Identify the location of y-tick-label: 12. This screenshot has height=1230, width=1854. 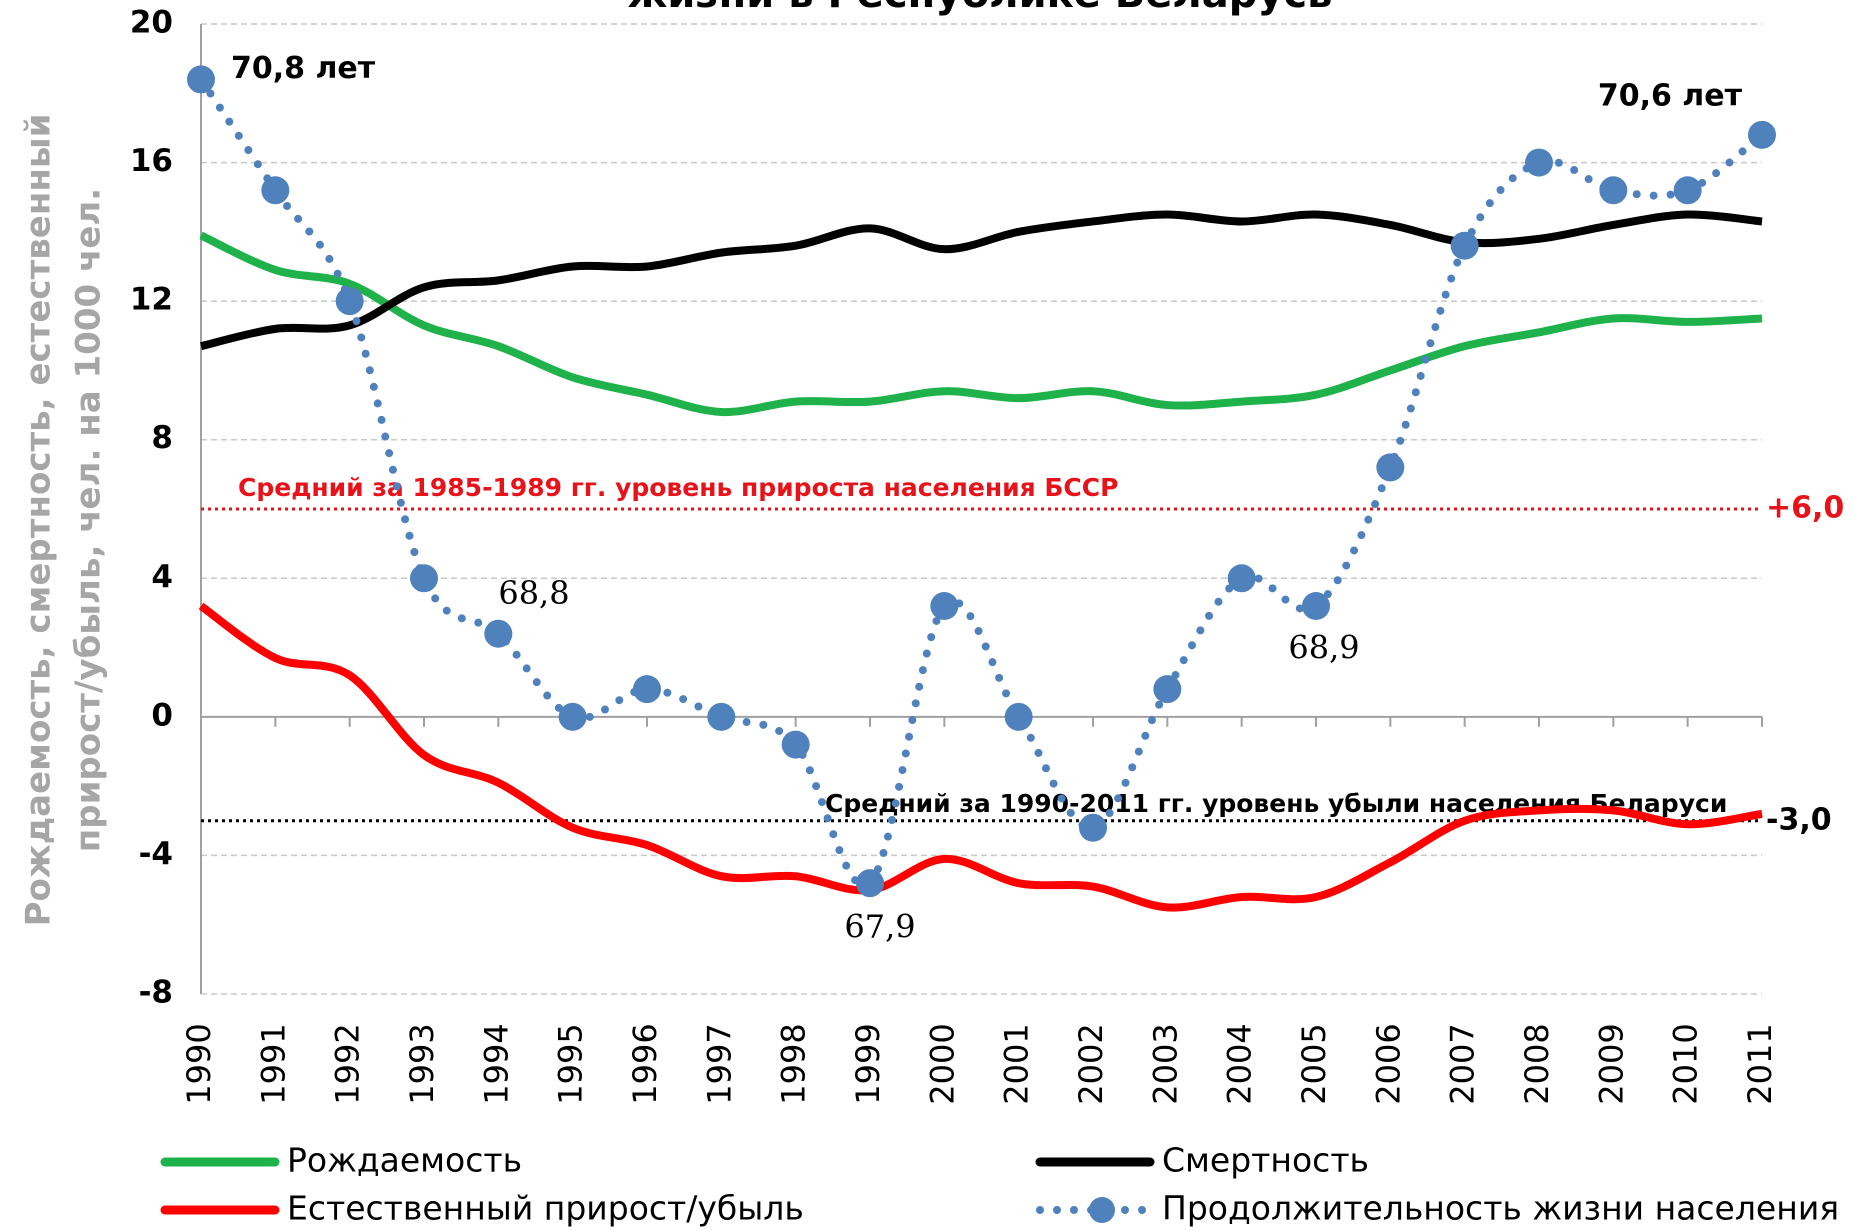
(151, 300).